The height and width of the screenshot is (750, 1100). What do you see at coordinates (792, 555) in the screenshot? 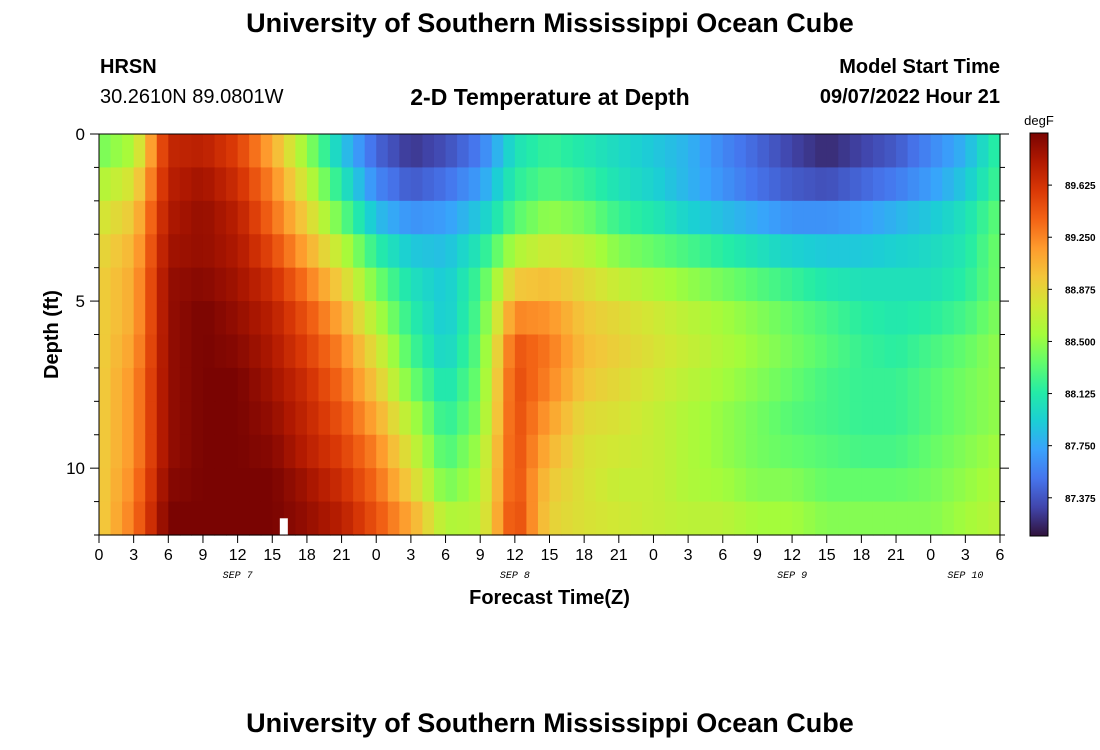
I see `x-tick-label: 12` at bounding box center [792, 555].